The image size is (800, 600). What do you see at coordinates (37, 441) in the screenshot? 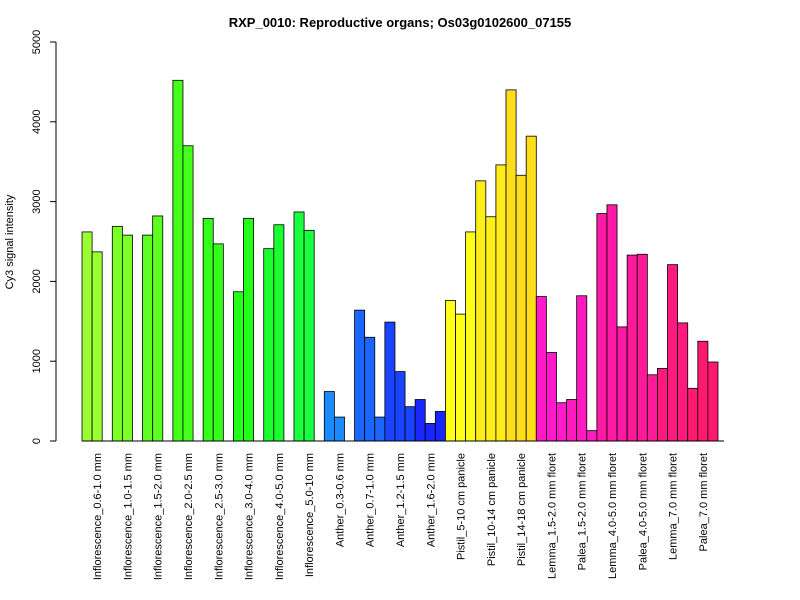
I see `y-tick-label: 0` at bounding box center [37, 441].